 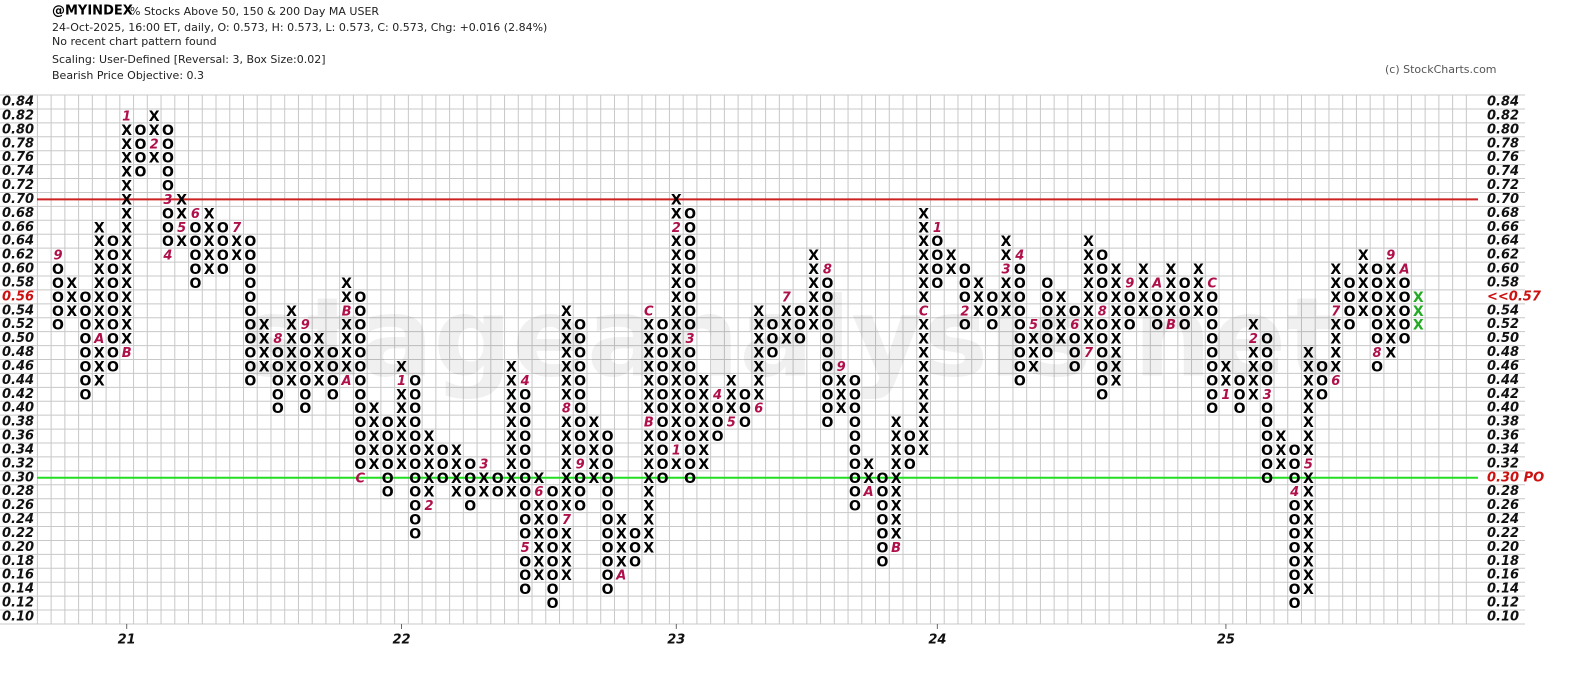 I want to click on y-tick-label-right: 0.18, so click(x=1503, y=561).